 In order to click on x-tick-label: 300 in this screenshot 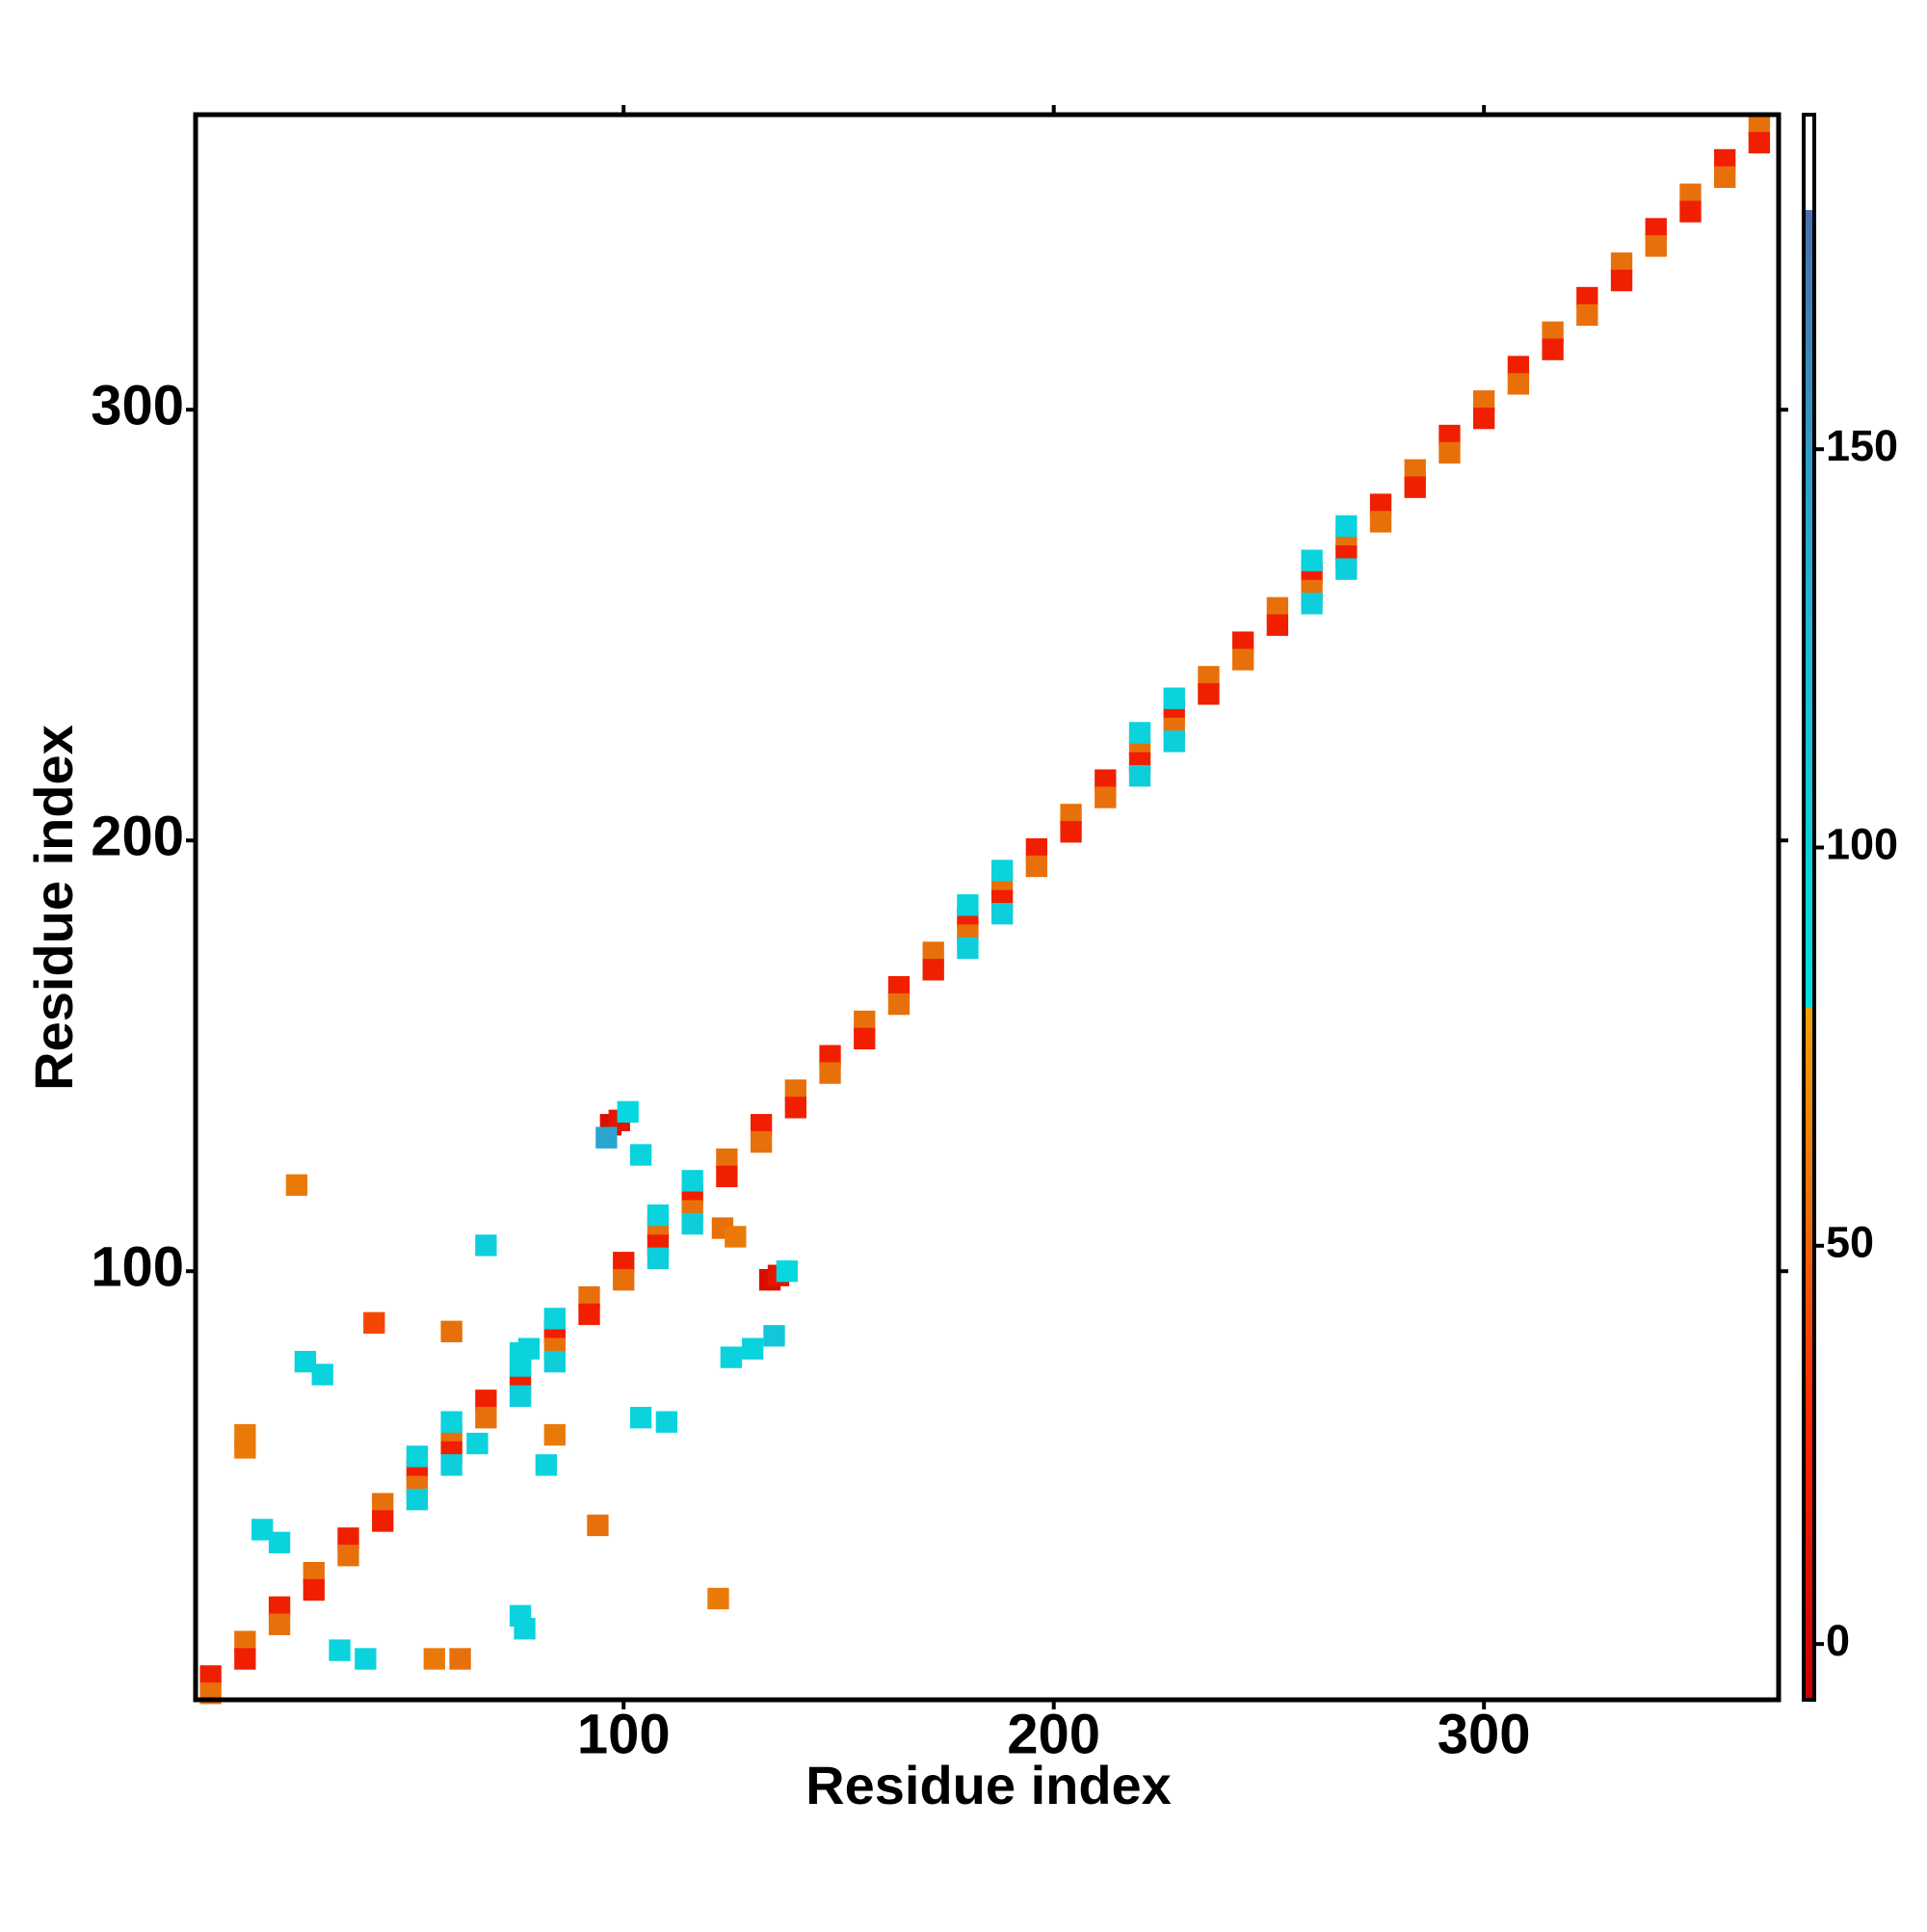, I will do `click(1484, 1734)`.